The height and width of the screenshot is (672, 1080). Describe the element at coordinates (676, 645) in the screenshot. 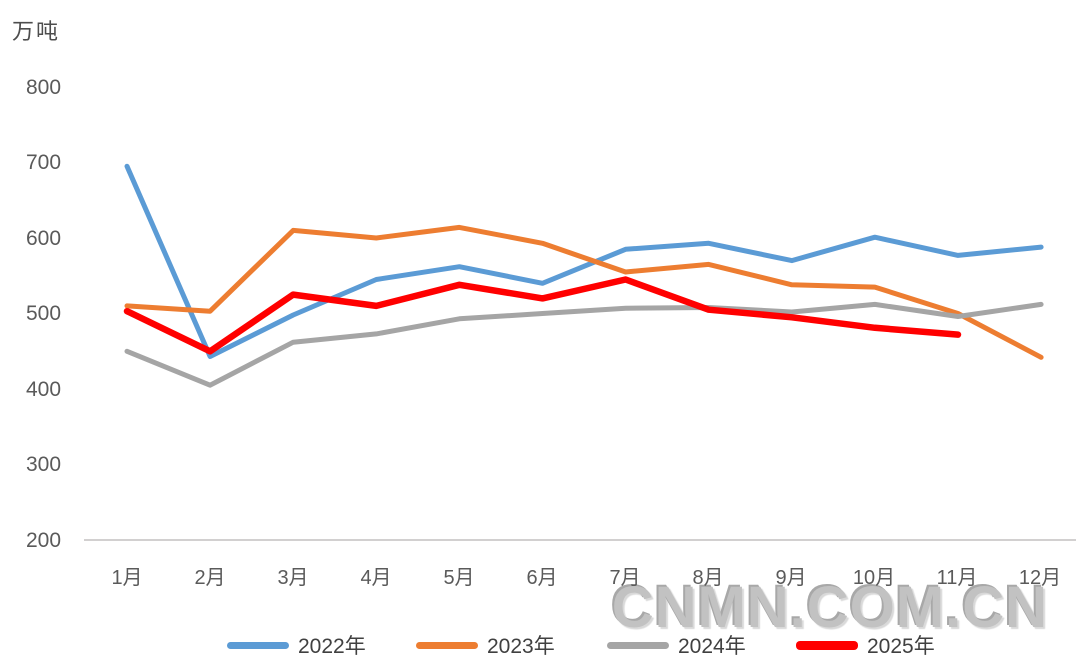

I see `legend-item-2024: 2024年` at that location.